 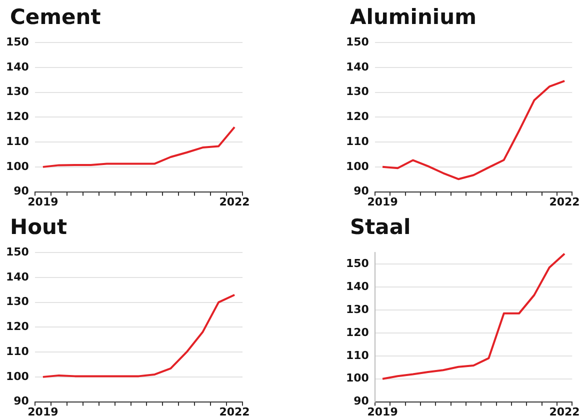 I want to click on chart-title: Cement, so click(x=55, y=17).